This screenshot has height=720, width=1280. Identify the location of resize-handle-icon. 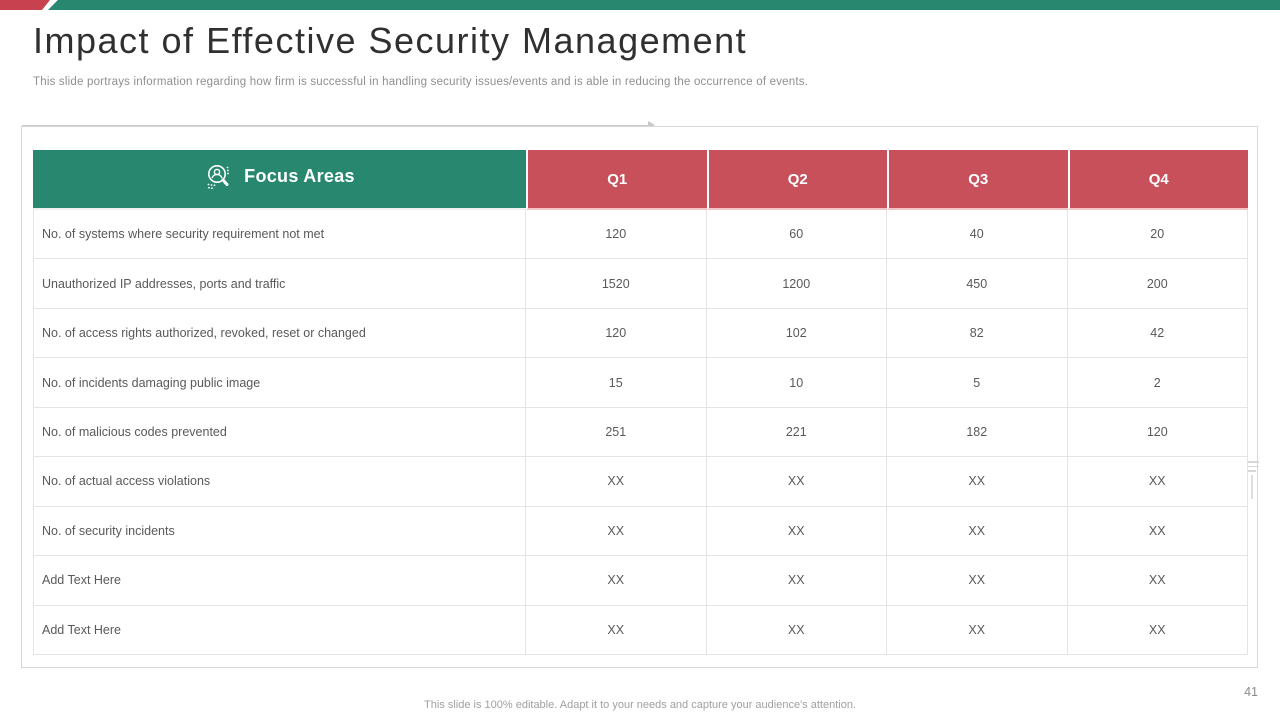
(1252, 481).